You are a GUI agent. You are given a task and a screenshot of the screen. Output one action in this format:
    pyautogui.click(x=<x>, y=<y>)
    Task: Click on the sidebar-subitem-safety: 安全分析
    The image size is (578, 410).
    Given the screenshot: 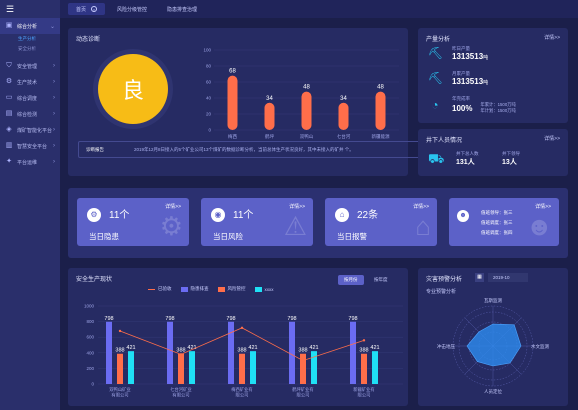 What is the action you would take?
    pyautogui.click(x=27, y=48)
    